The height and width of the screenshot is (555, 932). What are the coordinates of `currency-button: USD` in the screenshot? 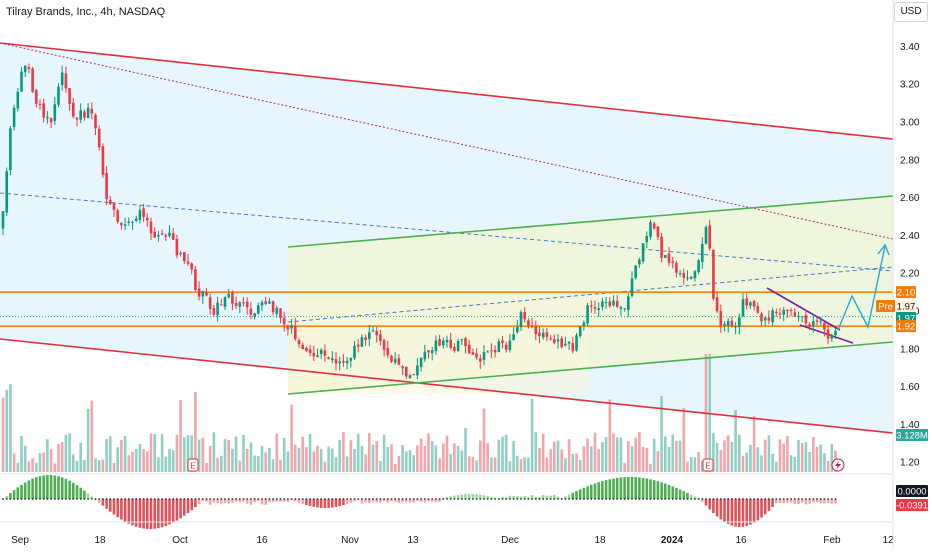 It's located at (911, 12).